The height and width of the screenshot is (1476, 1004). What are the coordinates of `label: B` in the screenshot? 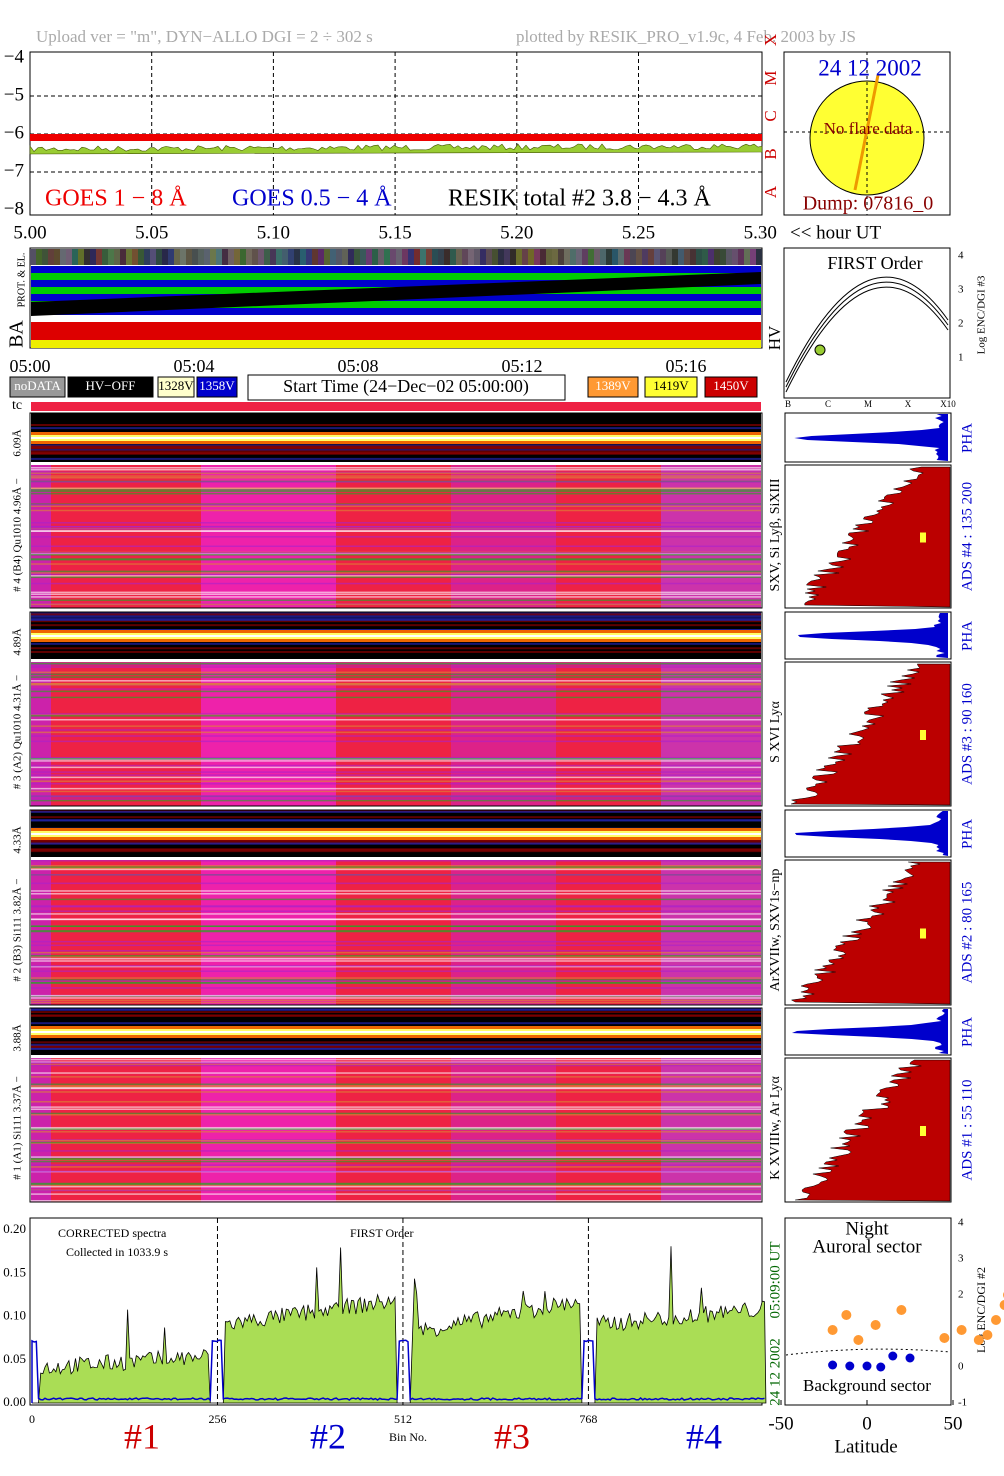 It's located at (788, 404).